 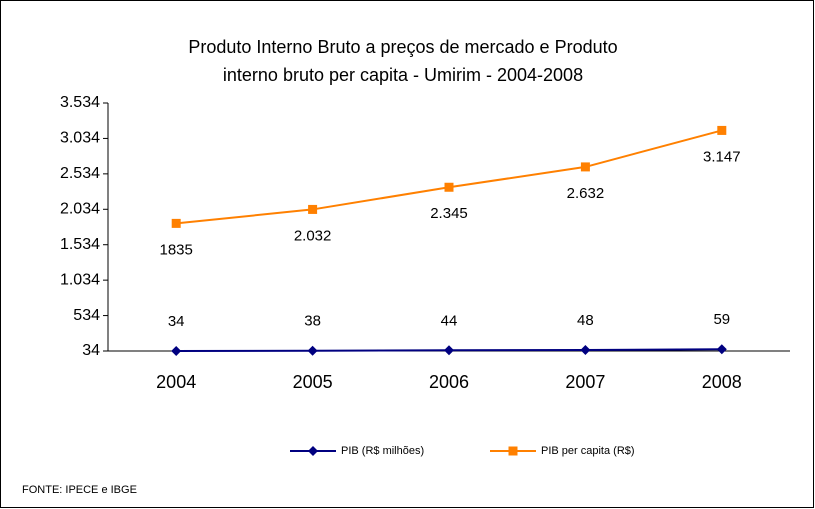 I want to click on x-tick-label: 2004, so click(x=176, y=382).